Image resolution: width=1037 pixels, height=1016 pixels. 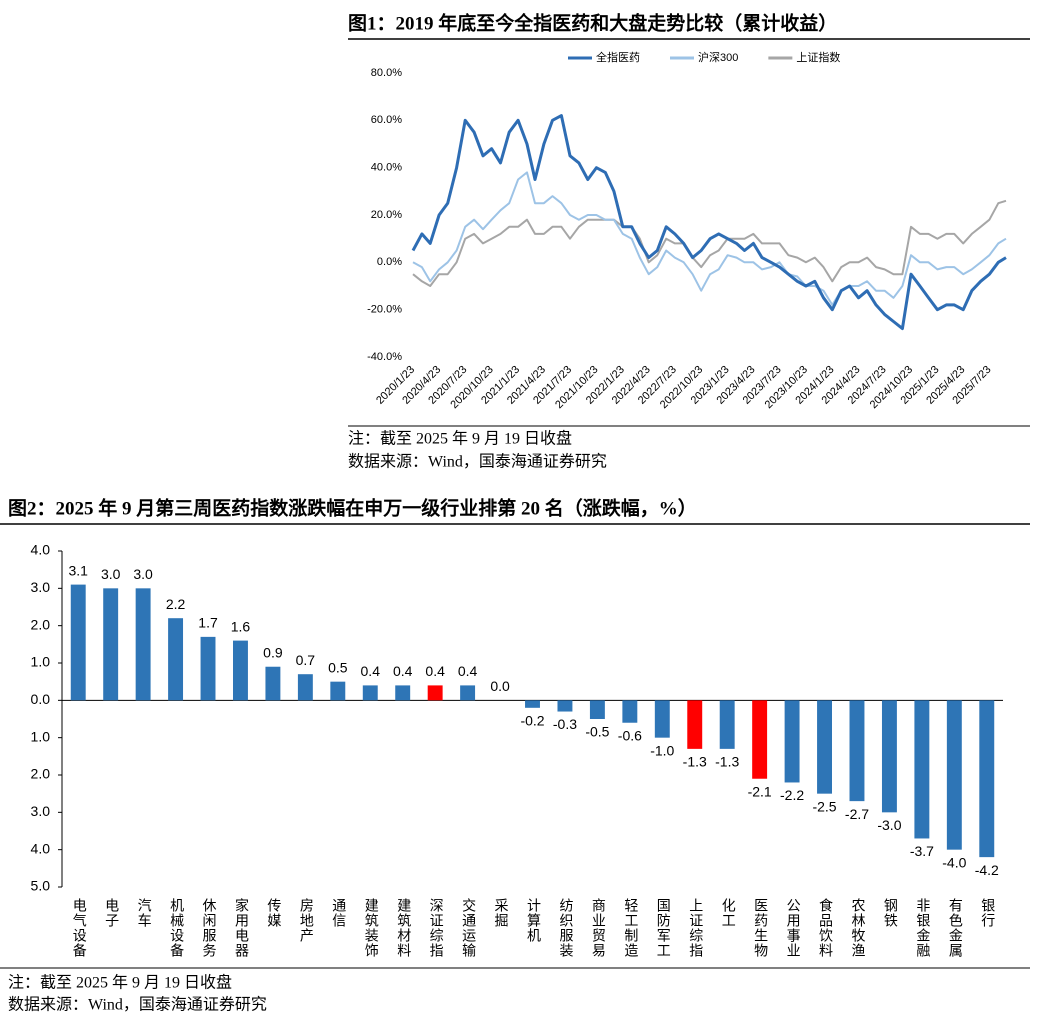 What do you see at coordinates (176, 928) in the screenshot?
I see `x-tick-label: 机械设备` at bounding box center [176, 928].